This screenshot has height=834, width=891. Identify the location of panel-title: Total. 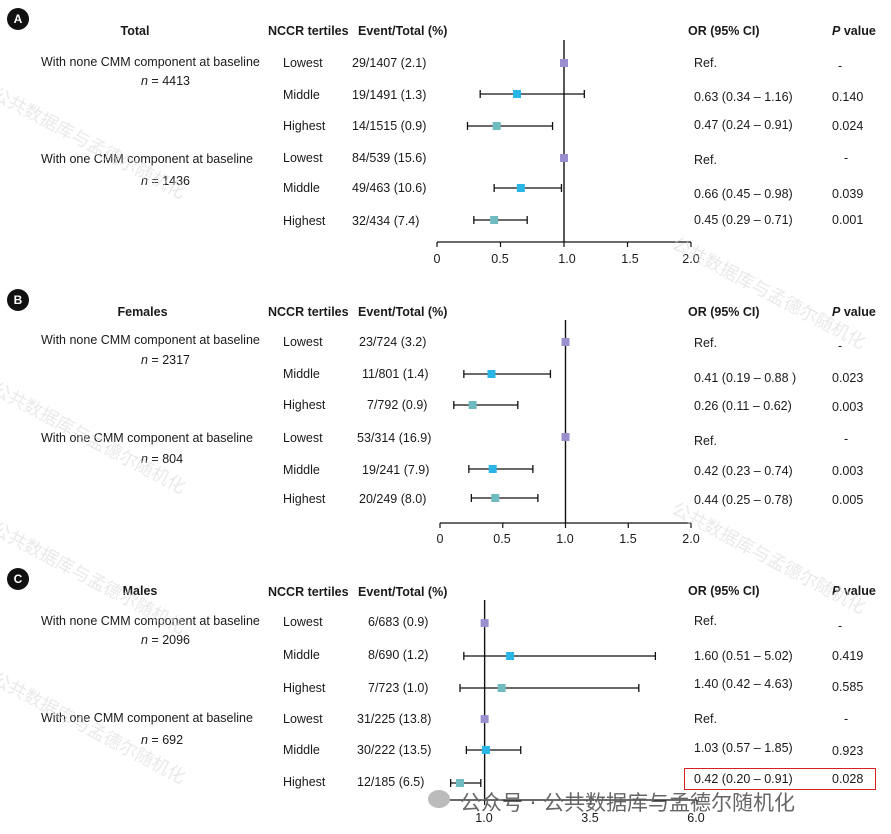
(135, 31).